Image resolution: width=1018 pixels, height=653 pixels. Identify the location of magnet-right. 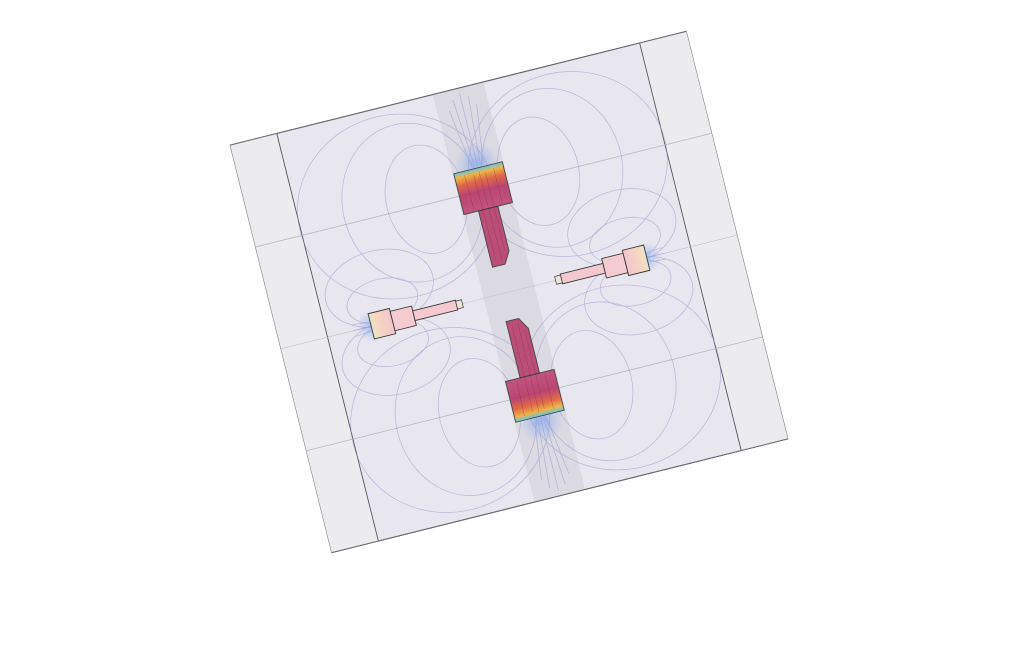
(601, 268).